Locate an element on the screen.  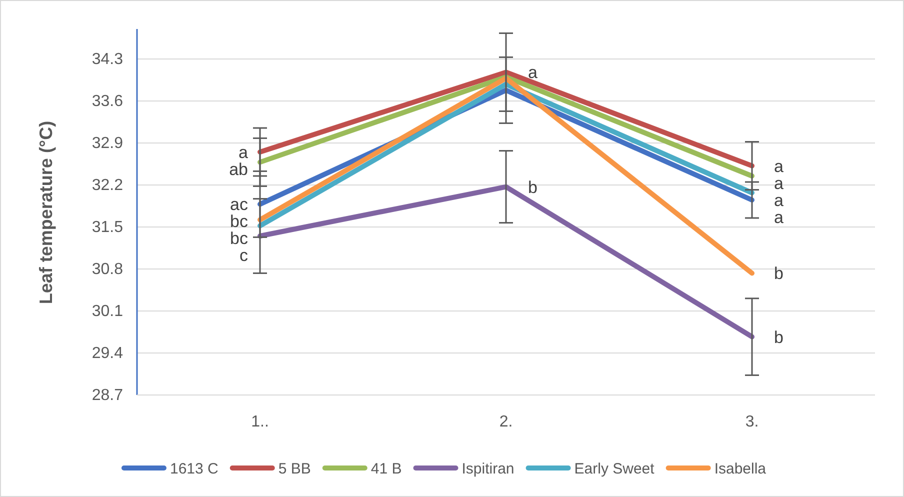
legend-label: 1613 C is located at coordinates (194, 469).